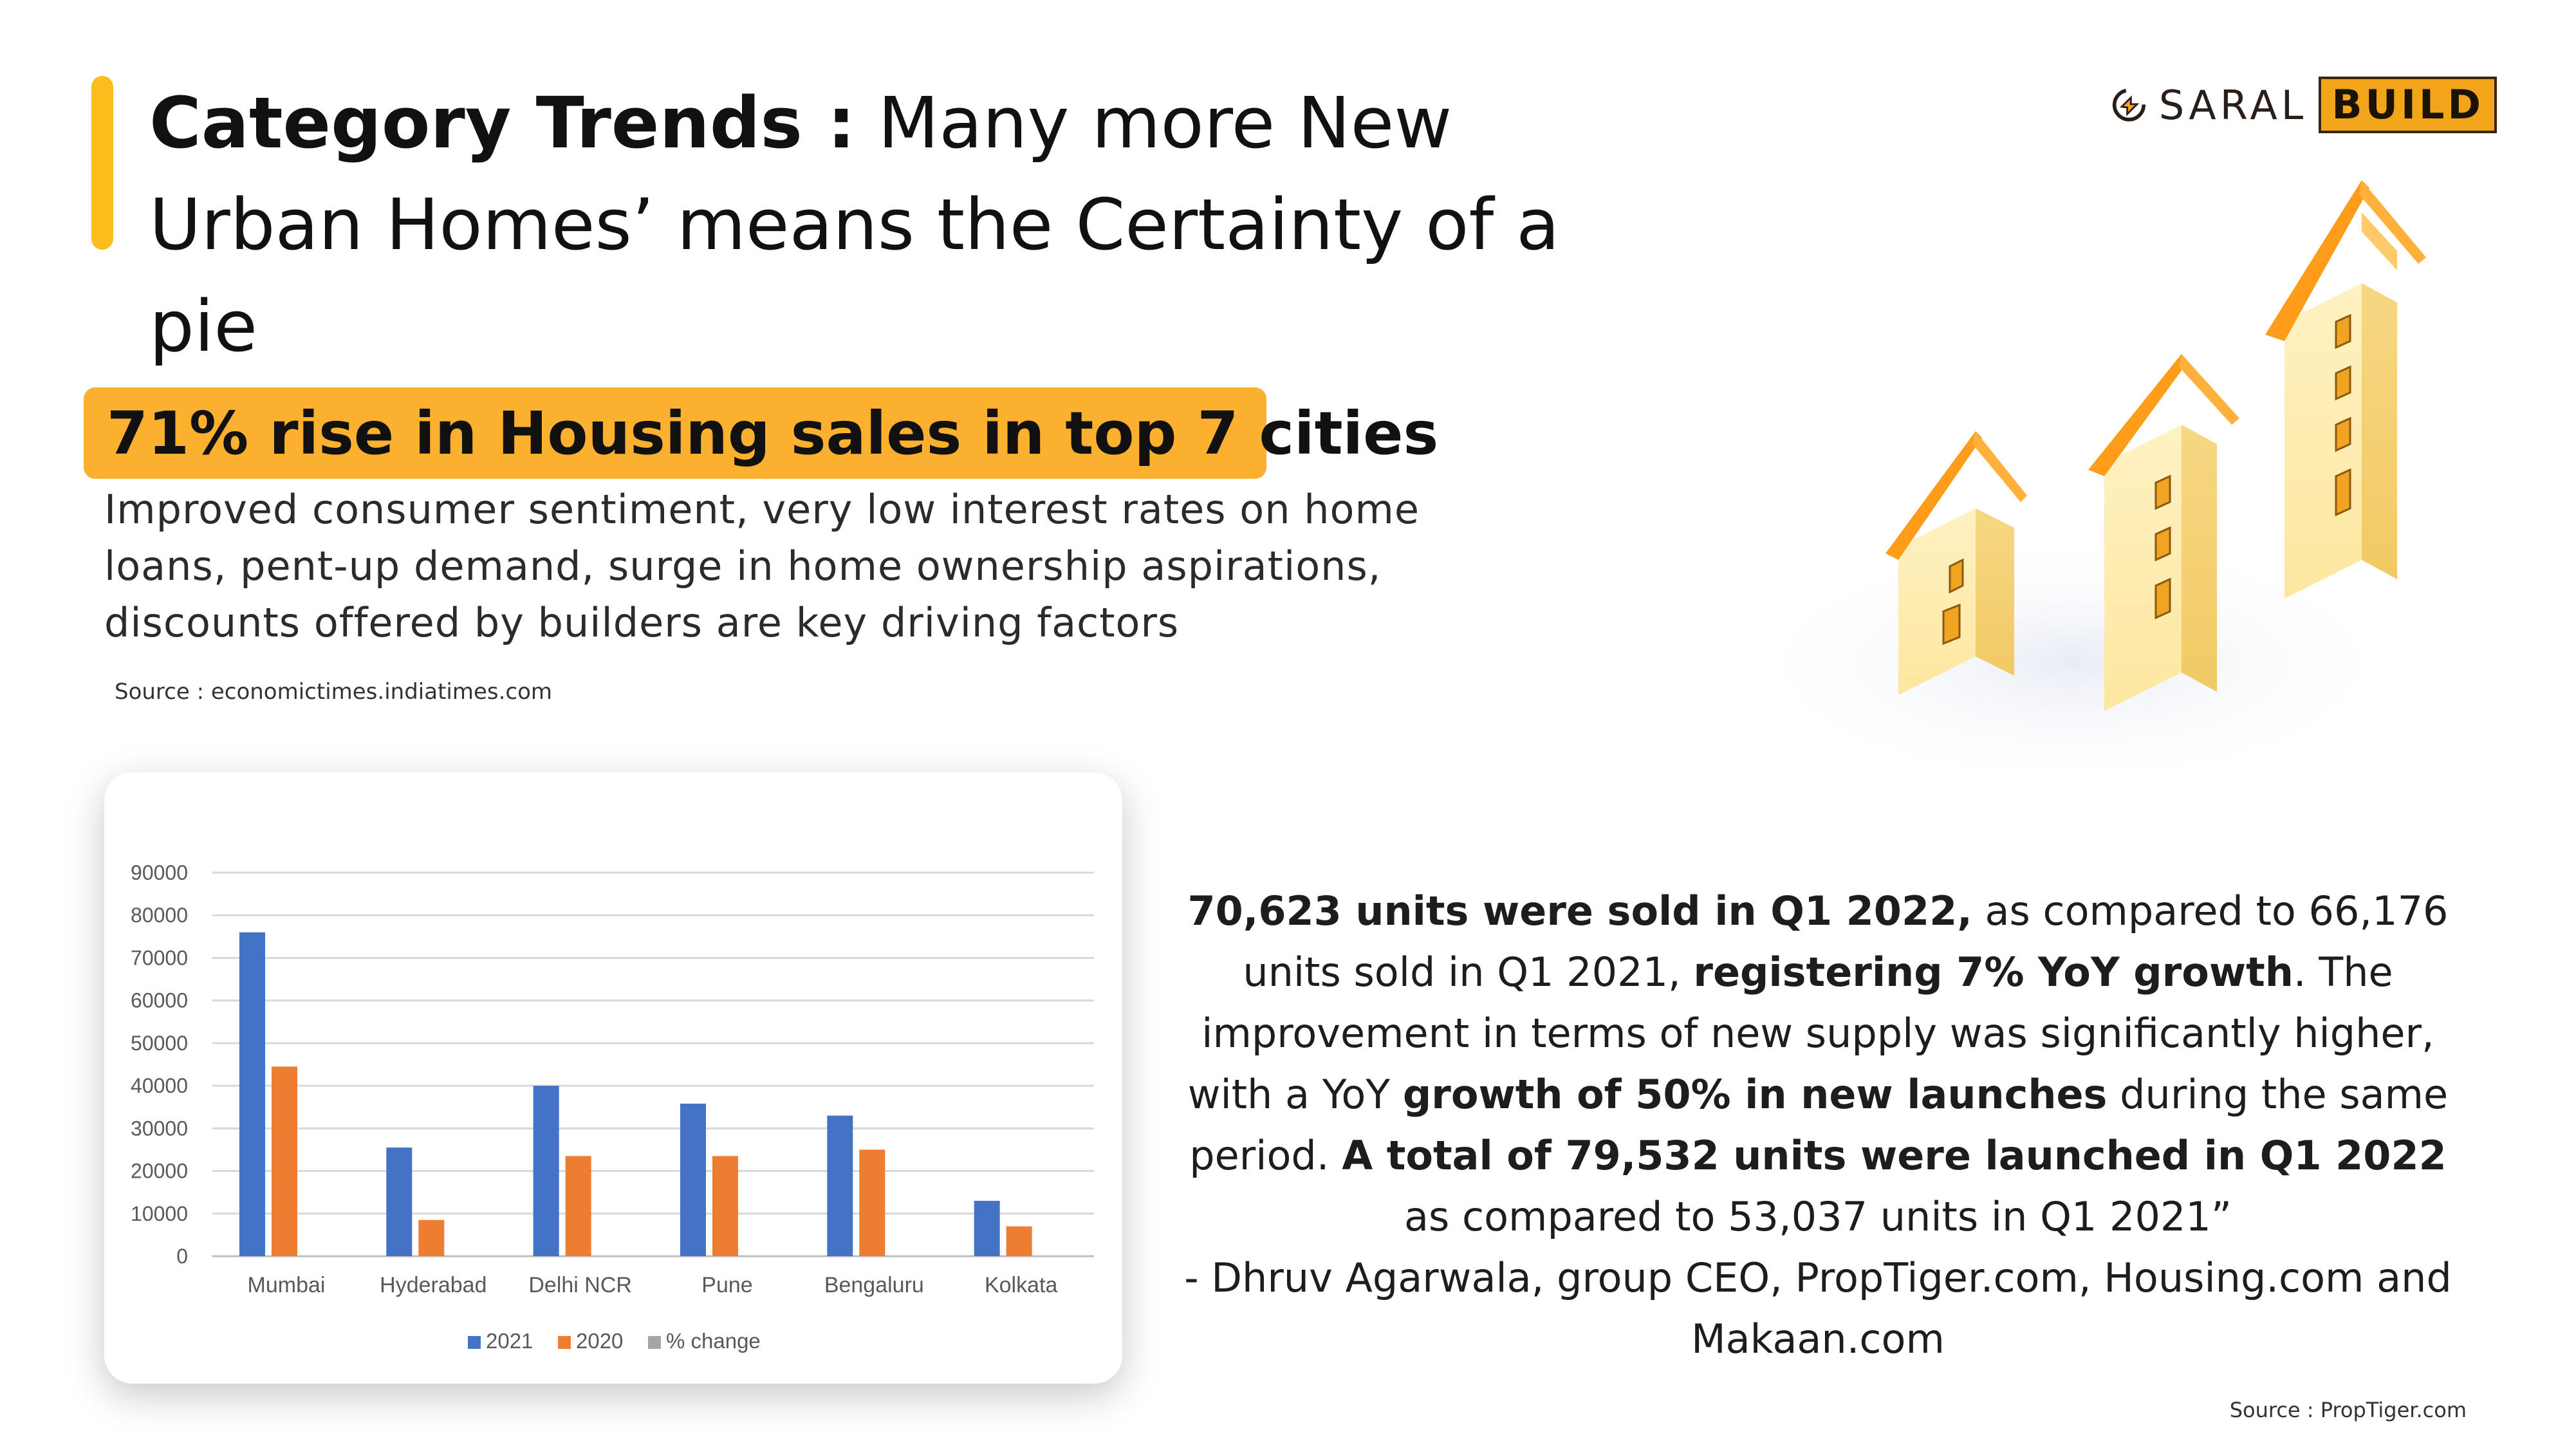  Describe the element at coordinates (2345, 389) in the screenshot. I see `house-tall` at that location.